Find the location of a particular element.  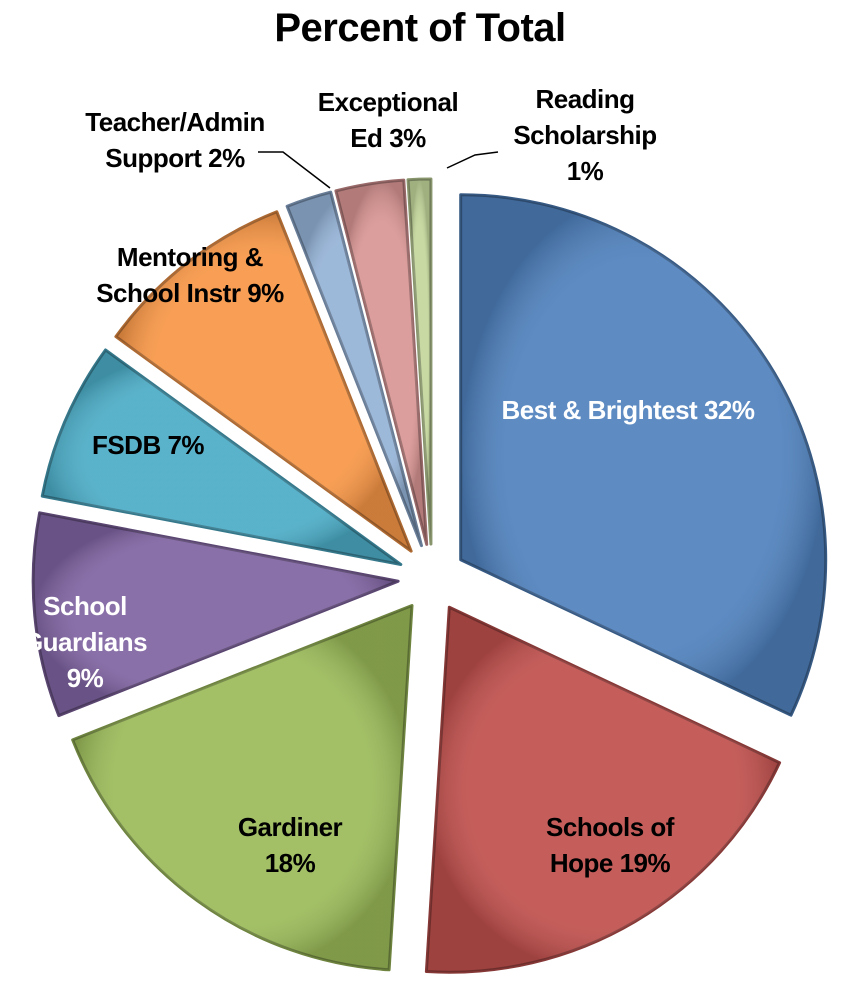

category-label: Teacher/Admin Support is located at coordinates (175, 140).